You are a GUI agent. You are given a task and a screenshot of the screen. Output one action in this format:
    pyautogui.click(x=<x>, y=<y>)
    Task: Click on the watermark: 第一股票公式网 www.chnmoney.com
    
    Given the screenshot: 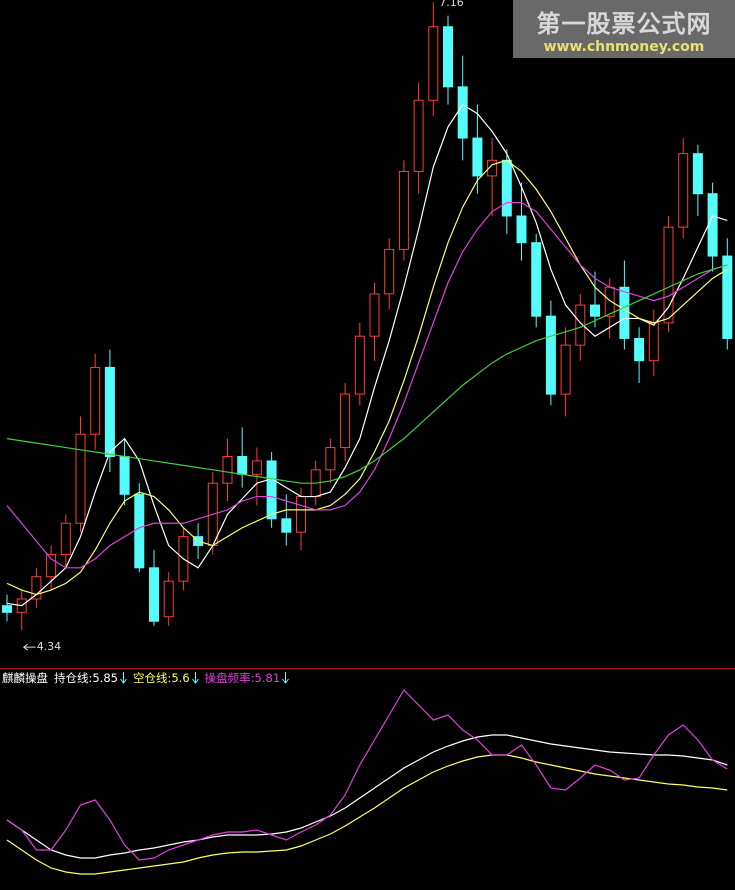 What is the action you would take?
    pyautogui.click(x=624, y=29)
    